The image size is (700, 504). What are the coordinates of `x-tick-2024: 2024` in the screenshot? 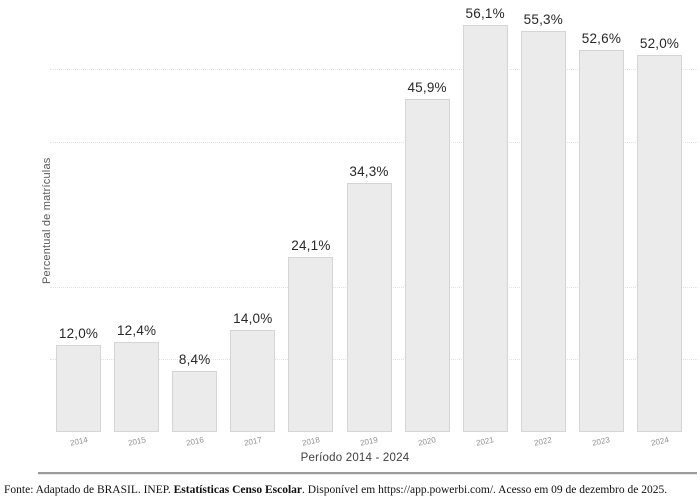 It's located at (659, 441).